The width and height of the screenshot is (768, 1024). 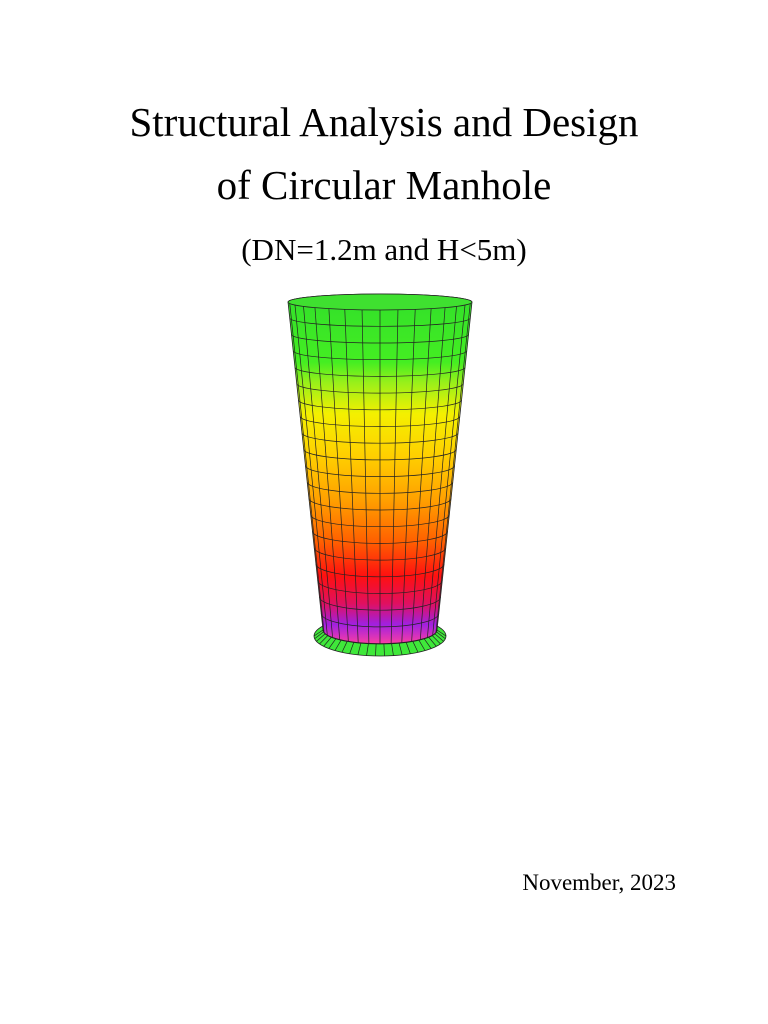 What do you see at coordinates (384, 249) in the screenshot?
I see `subtitle: (DN=1.2m and H<5m)` at bounding box center [384, 249].